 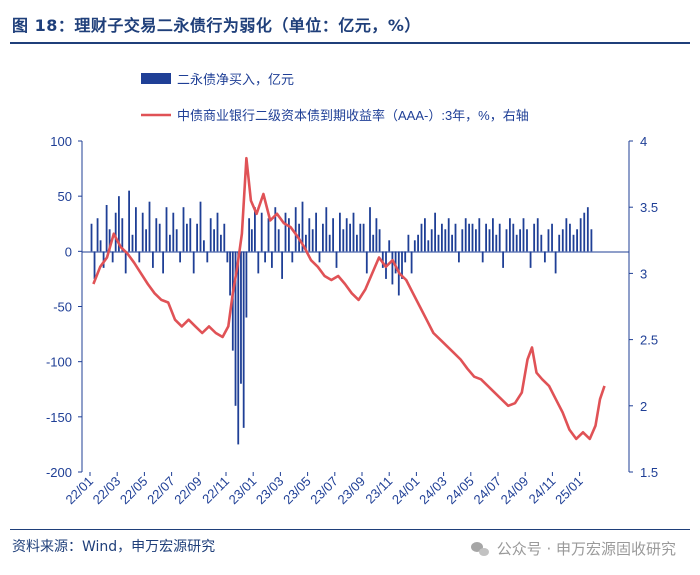 What do you see at coordinates (643, 141) in the screenshot?
I see `right-tick-label: 4` at bounding box center [643, 141].